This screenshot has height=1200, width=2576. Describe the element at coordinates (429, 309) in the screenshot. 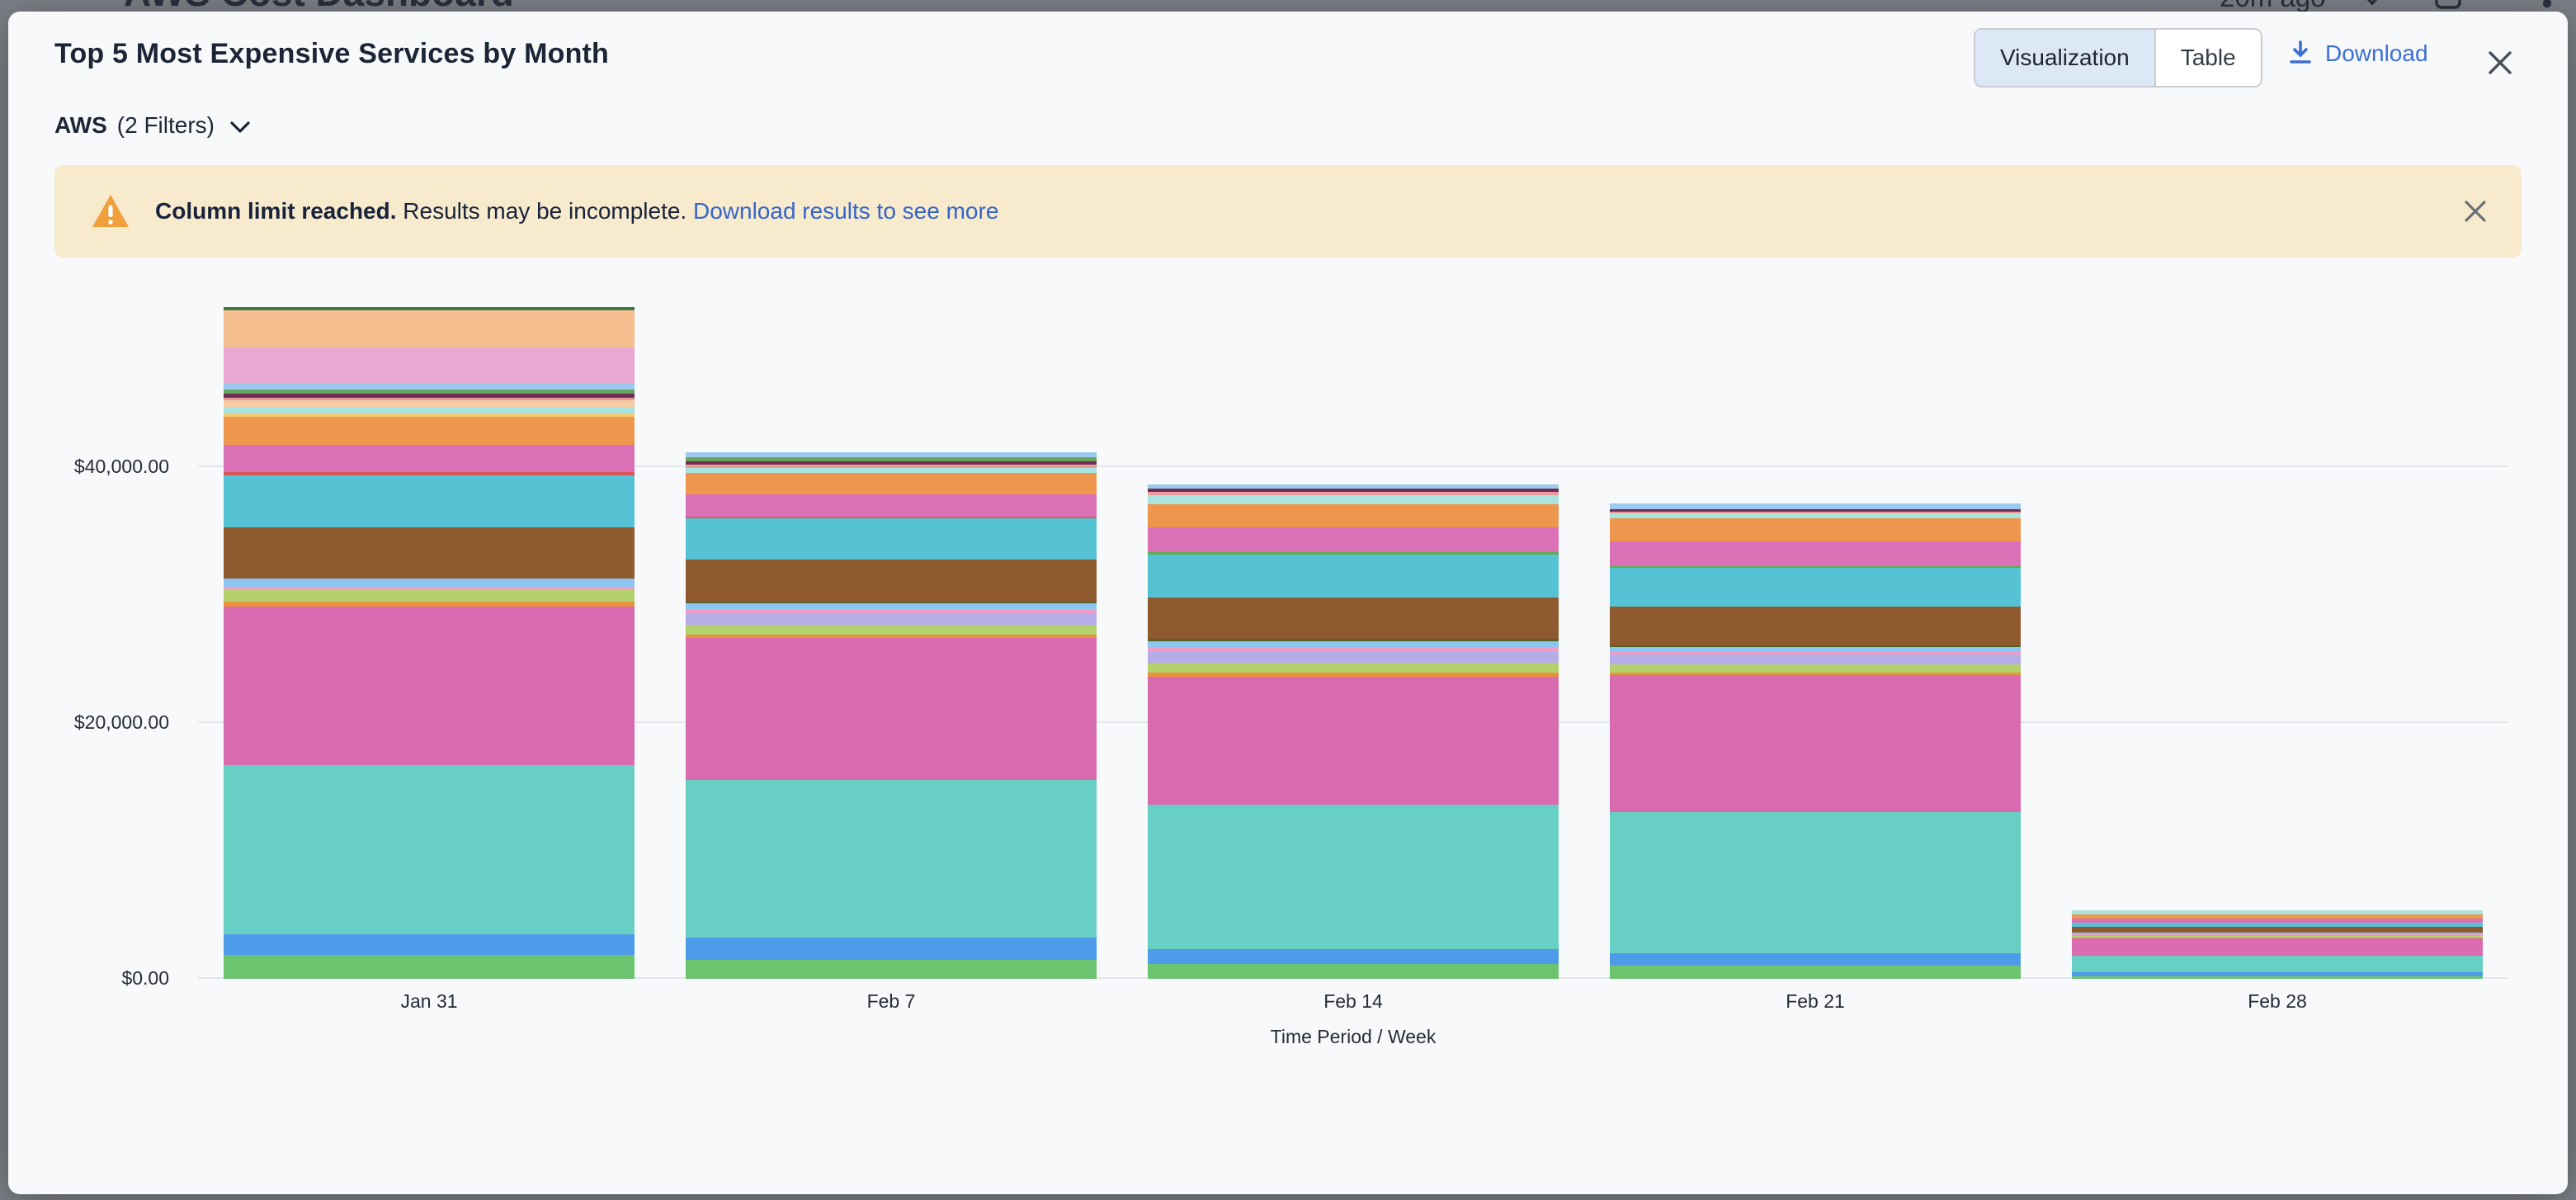

I see `bar-segment-dark-green-top` at that location.